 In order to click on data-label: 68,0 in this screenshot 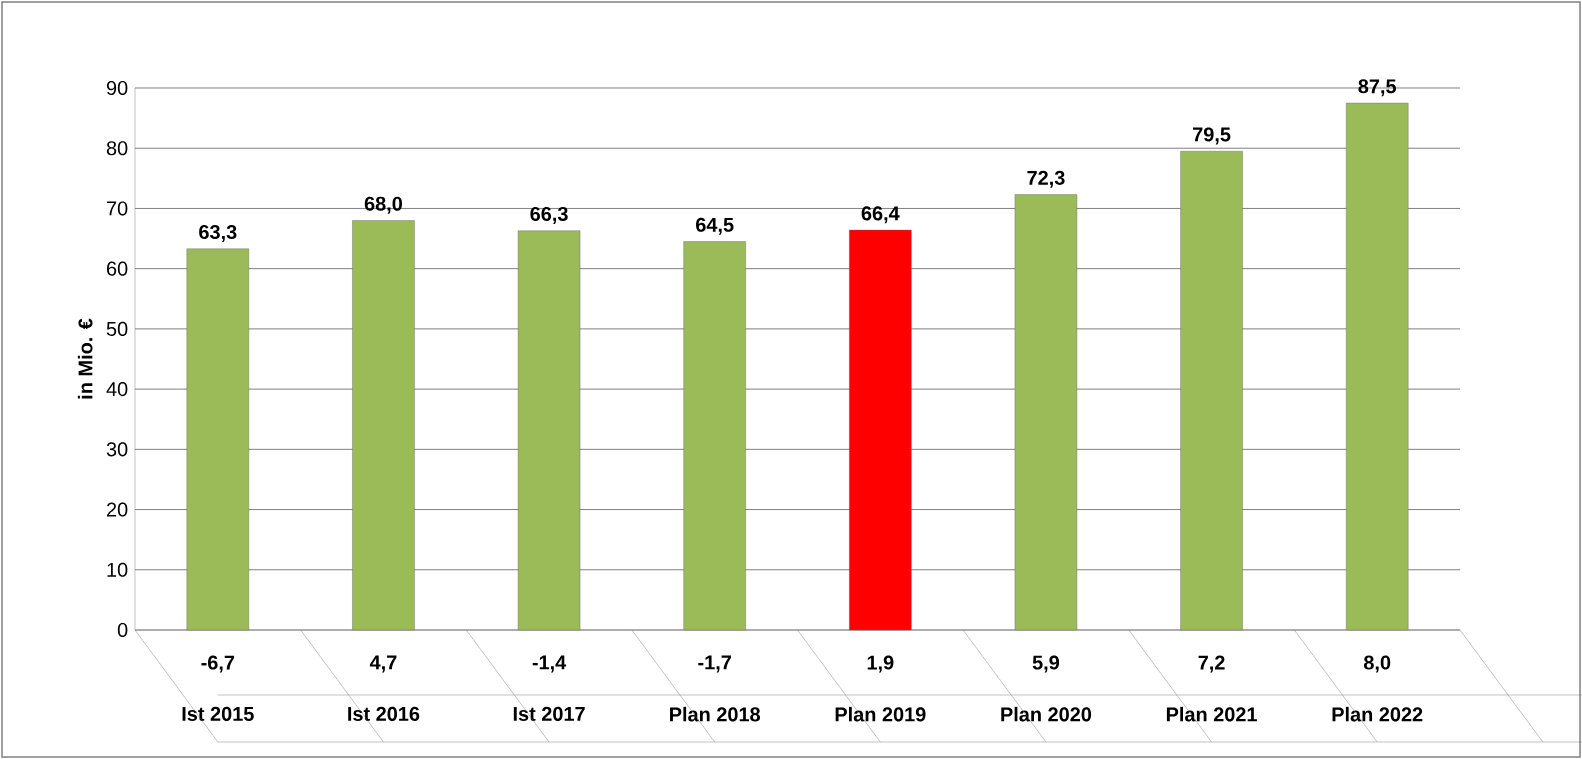, I will do `click(383, 205)`.